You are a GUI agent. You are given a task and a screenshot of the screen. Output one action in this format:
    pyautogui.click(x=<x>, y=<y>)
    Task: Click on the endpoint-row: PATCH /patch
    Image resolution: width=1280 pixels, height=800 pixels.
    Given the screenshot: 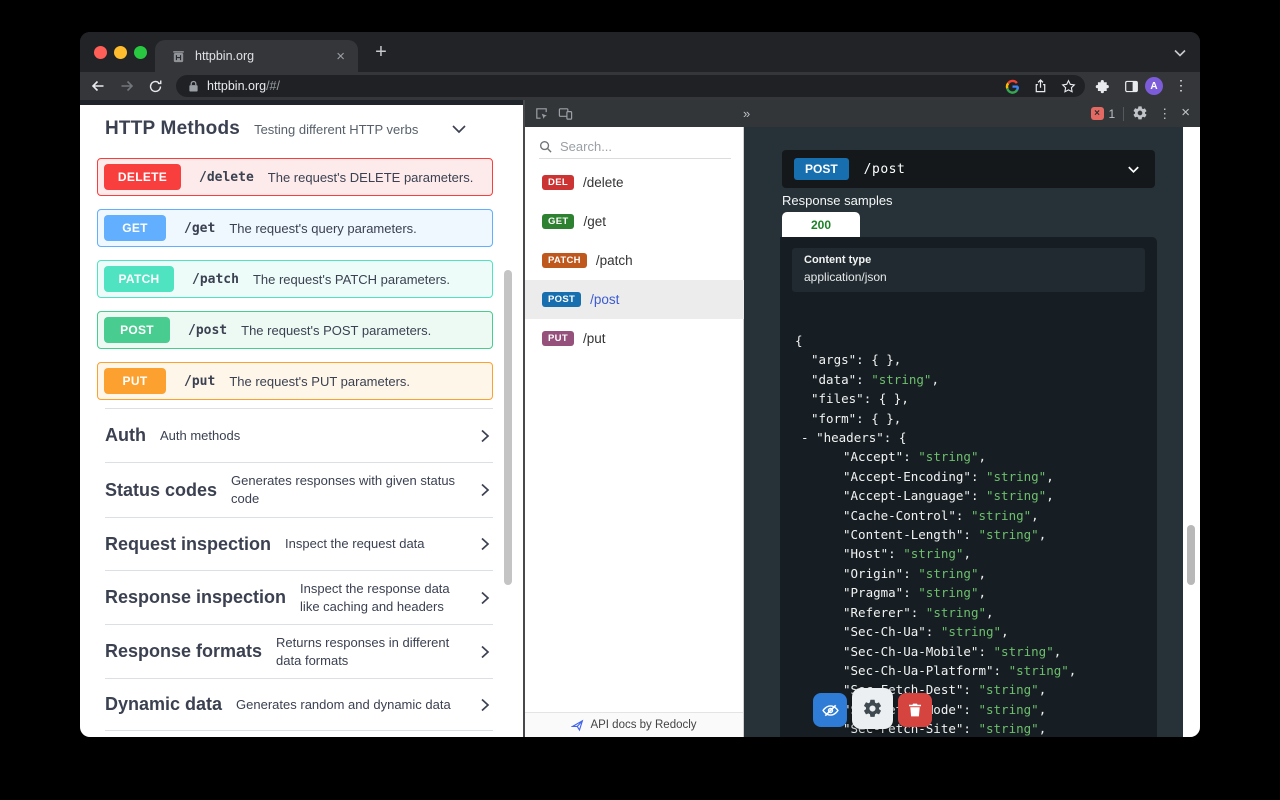 What is the action you would take?
    pyautogui.click(x=634, y=260)
    